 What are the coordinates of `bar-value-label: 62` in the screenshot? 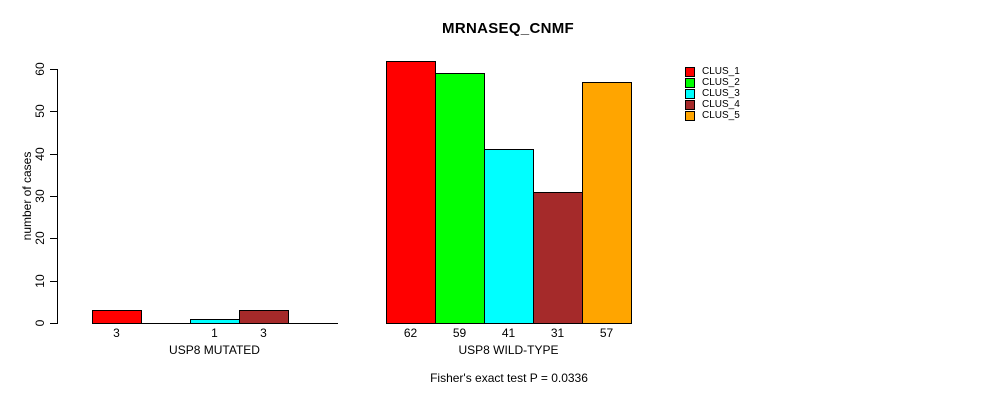 It's located at (410, 333).